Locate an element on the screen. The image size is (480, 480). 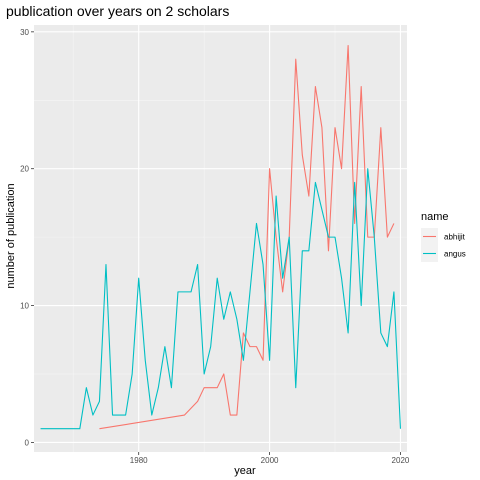
y-tick-label: 30 is located at coordinates (24, 32).